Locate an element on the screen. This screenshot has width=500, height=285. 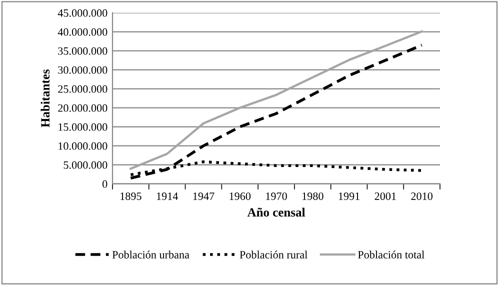
legend-label: Población total is located at coordinates (391, 254).